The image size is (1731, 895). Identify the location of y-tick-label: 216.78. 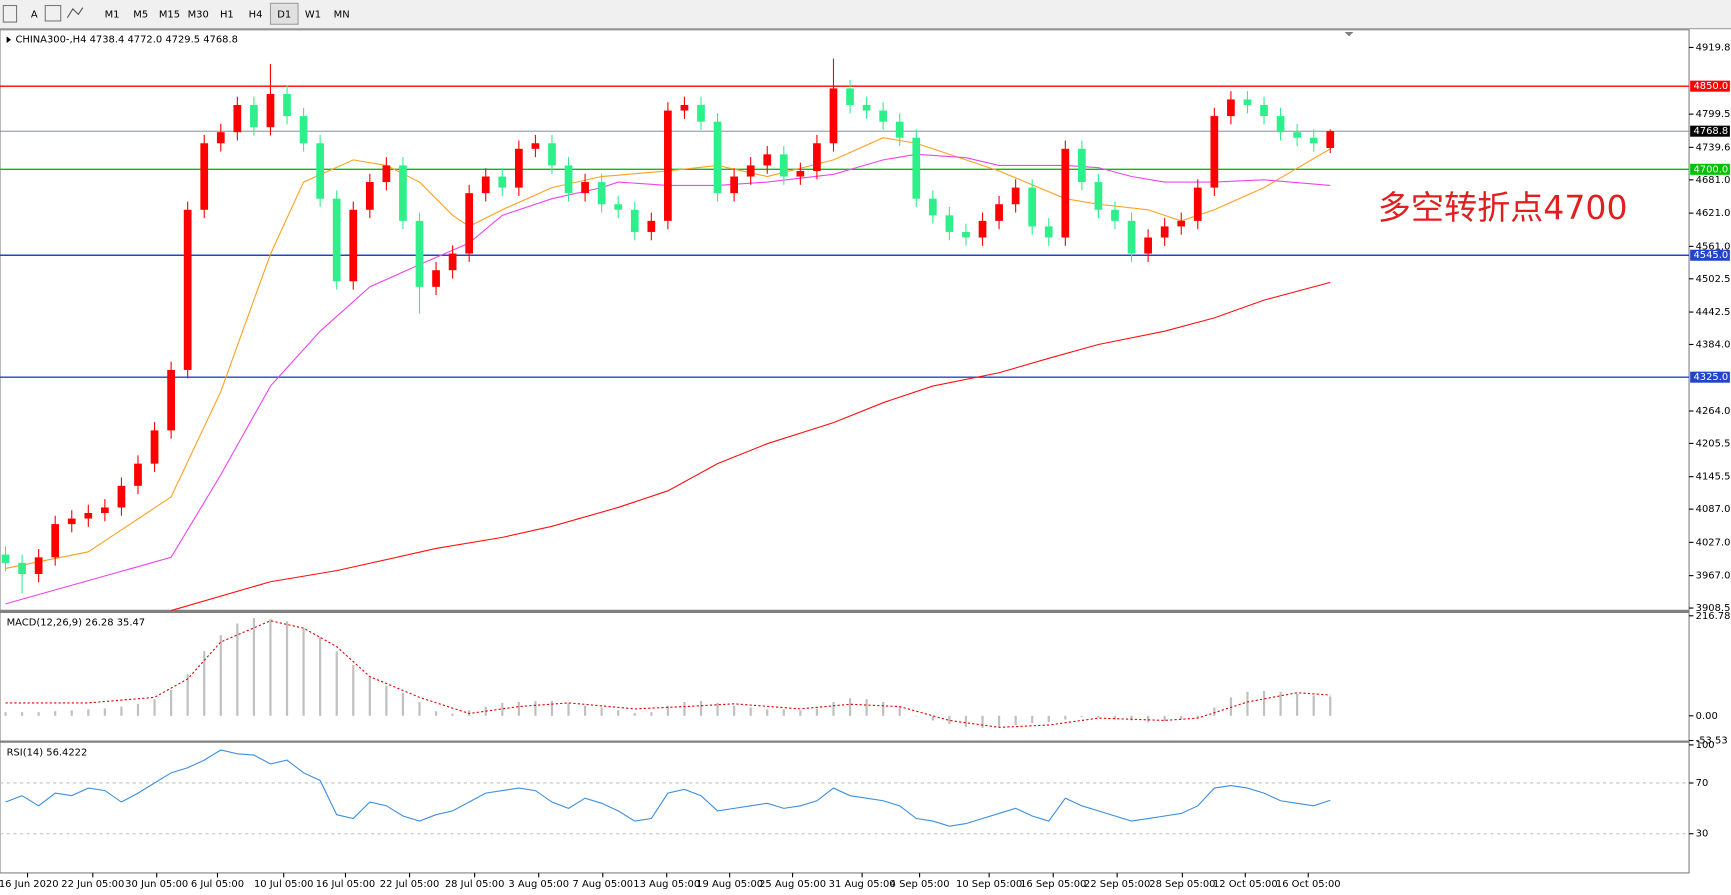
(1713, 616).